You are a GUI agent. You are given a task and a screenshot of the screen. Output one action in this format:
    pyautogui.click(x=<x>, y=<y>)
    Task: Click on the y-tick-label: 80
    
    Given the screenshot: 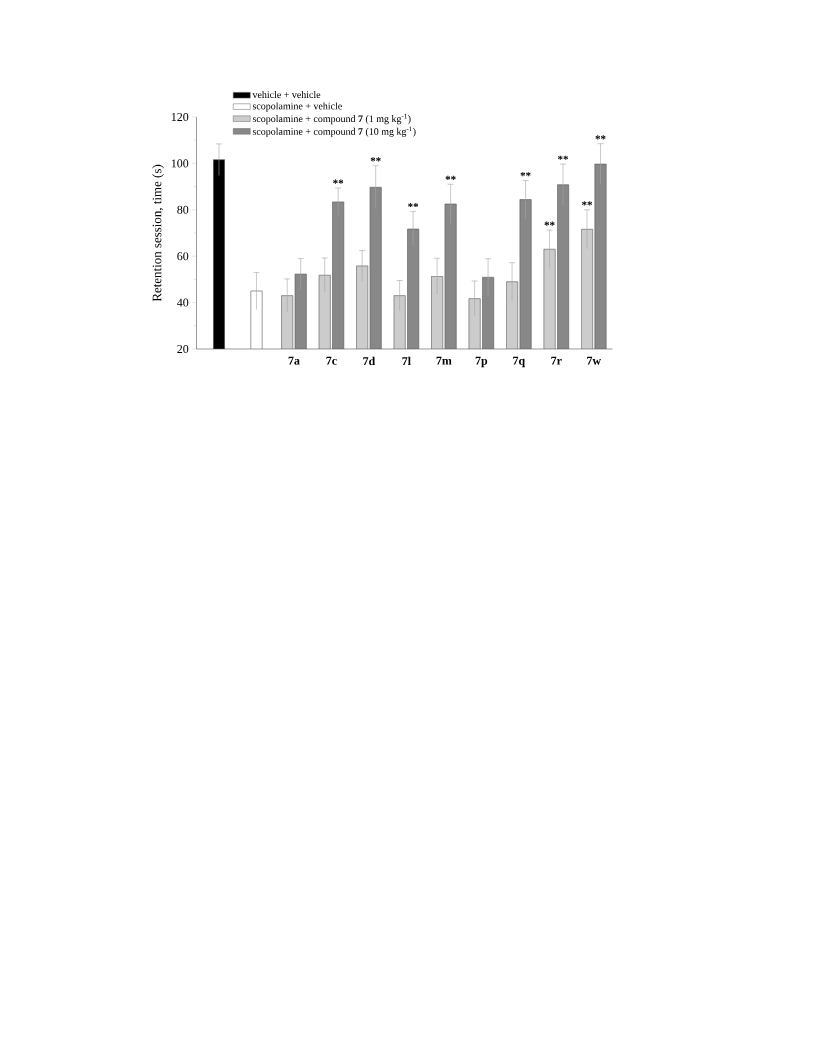 What is the action you would take?
    pyautogui.click(x=183, y=209)
    